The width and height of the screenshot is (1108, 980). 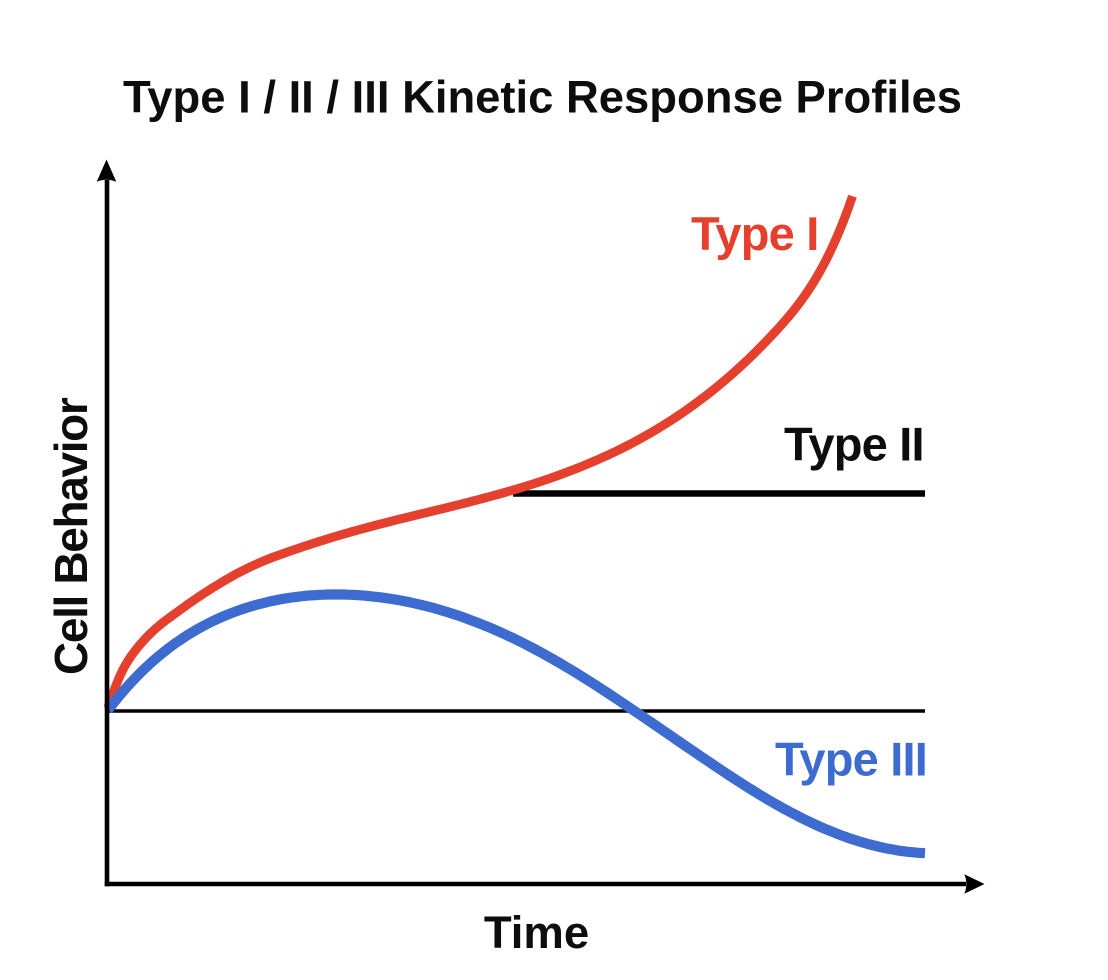 I want to click on svg-text: Type II, so click(x=854, y=444).